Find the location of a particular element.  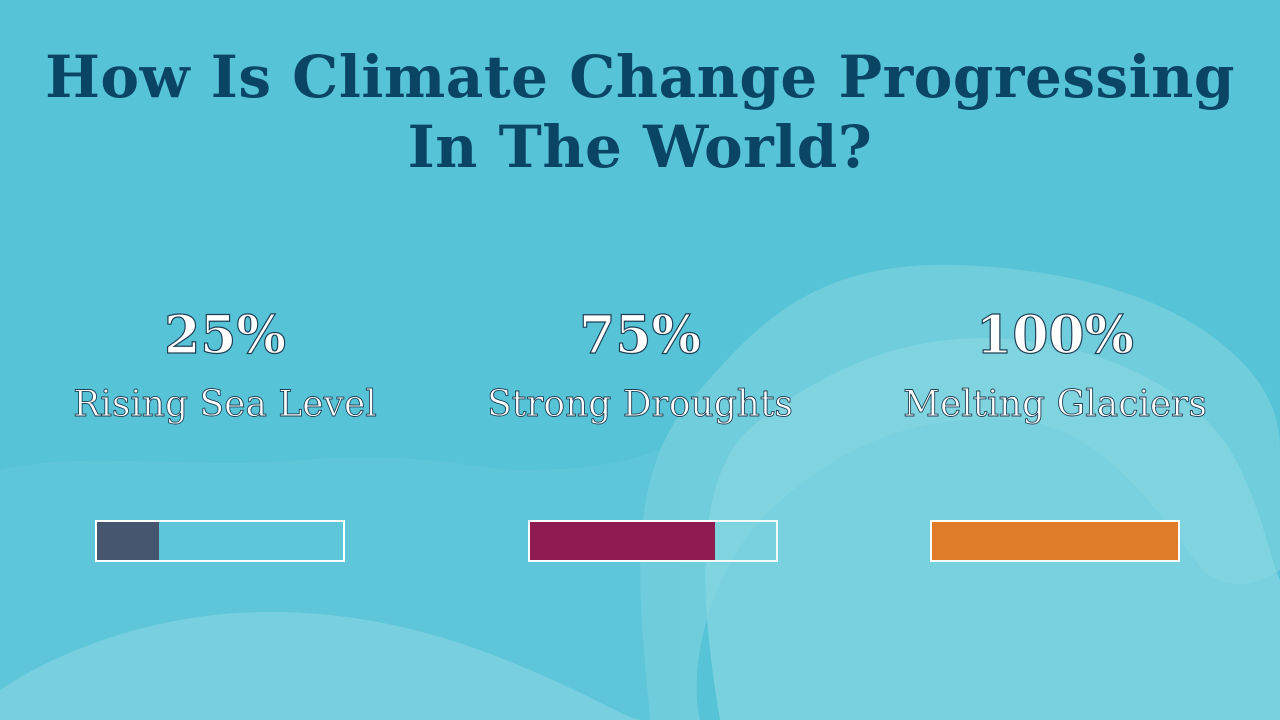

stat-melting-glaciers: 100% Melting Glaciers is located at coordinates (1055, 365).